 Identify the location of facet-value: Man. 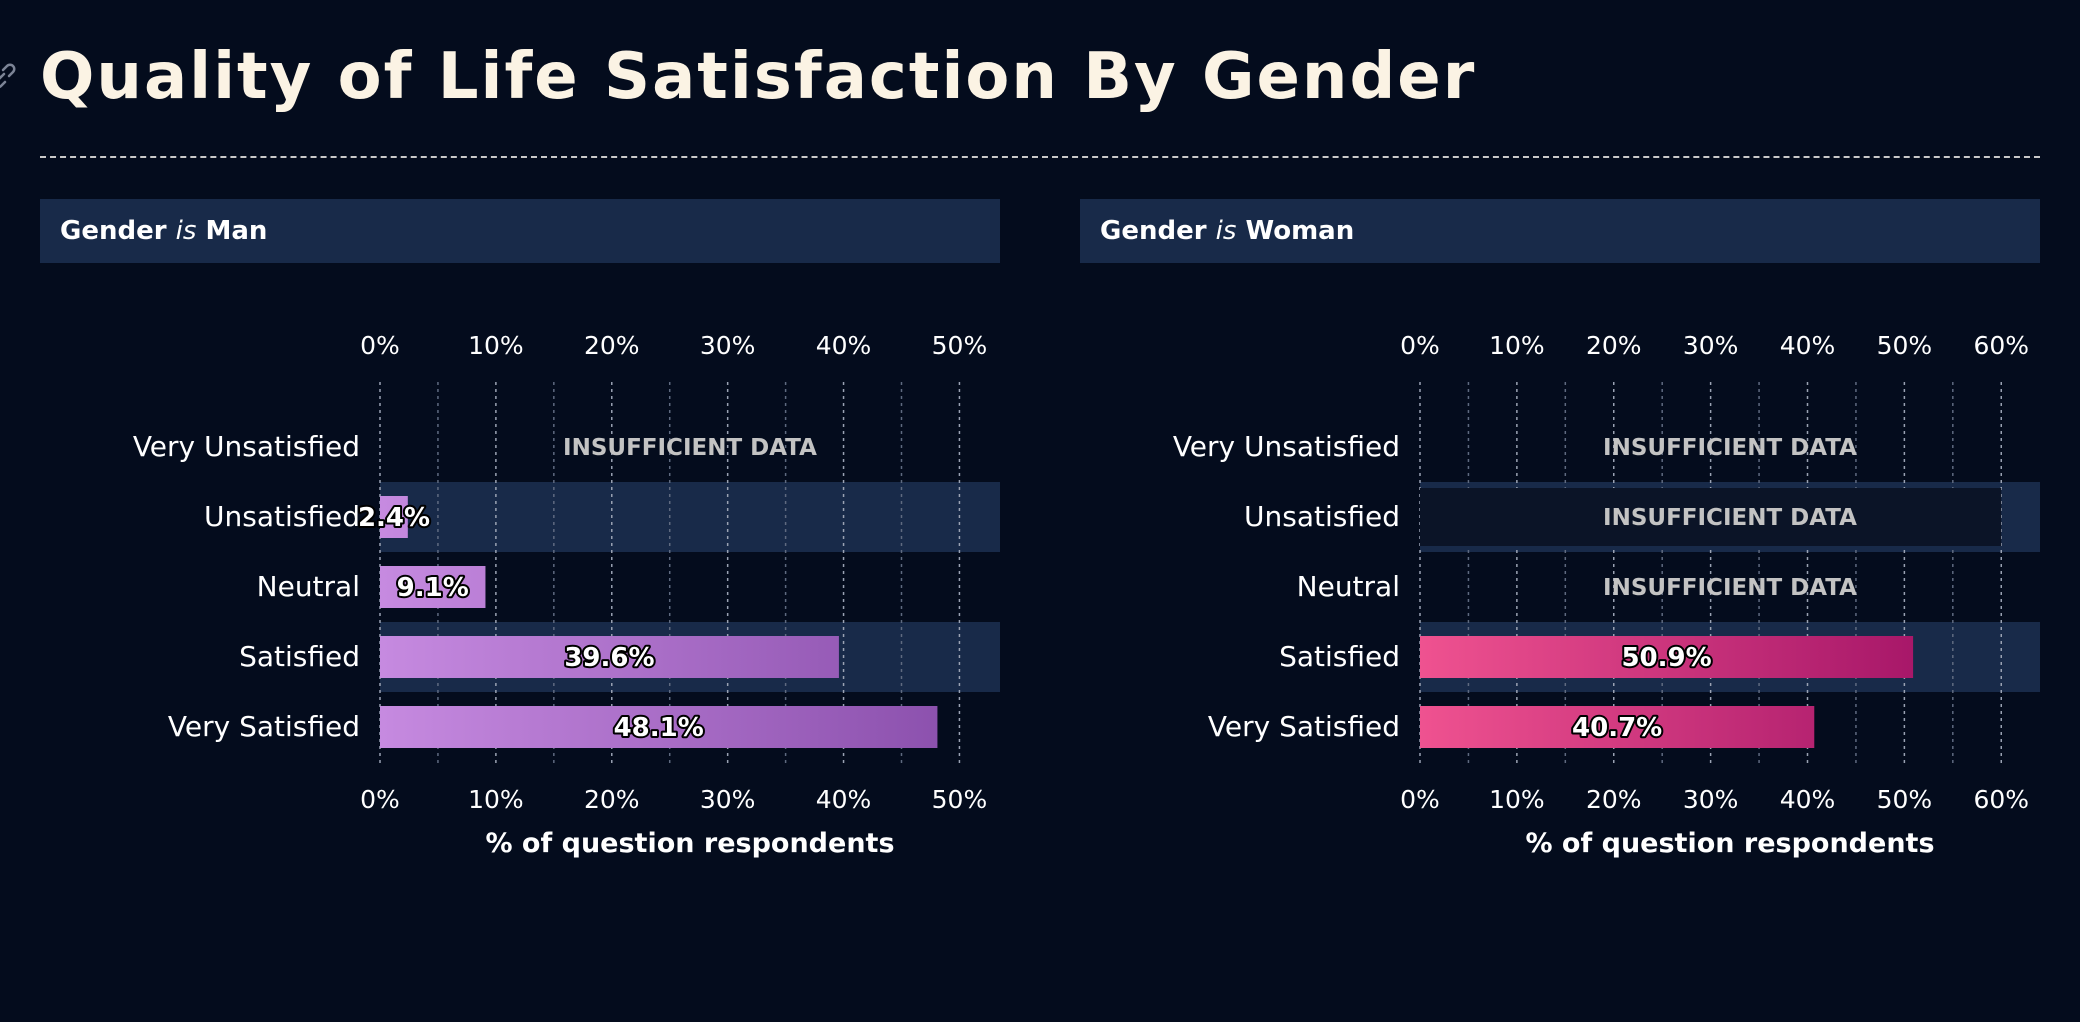
(236, 231).